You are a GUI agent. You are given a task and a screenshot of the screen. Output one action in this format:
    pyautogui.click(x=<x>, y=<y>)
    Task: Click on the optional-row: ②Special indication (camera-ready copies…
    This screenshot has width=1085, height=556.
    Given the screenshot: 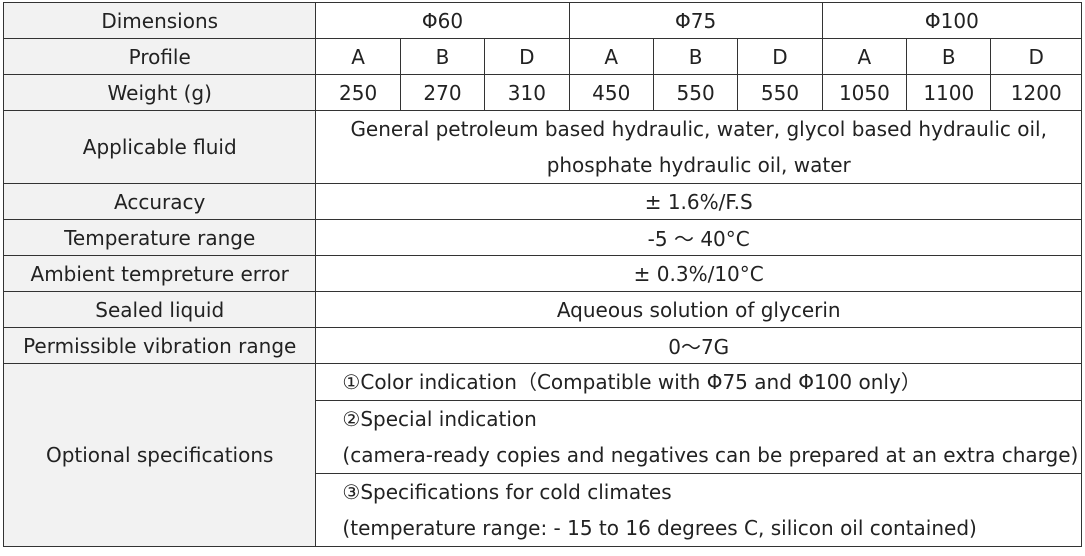 What is the action you would take?
    pyautogui.click(x=543, y=437)
    